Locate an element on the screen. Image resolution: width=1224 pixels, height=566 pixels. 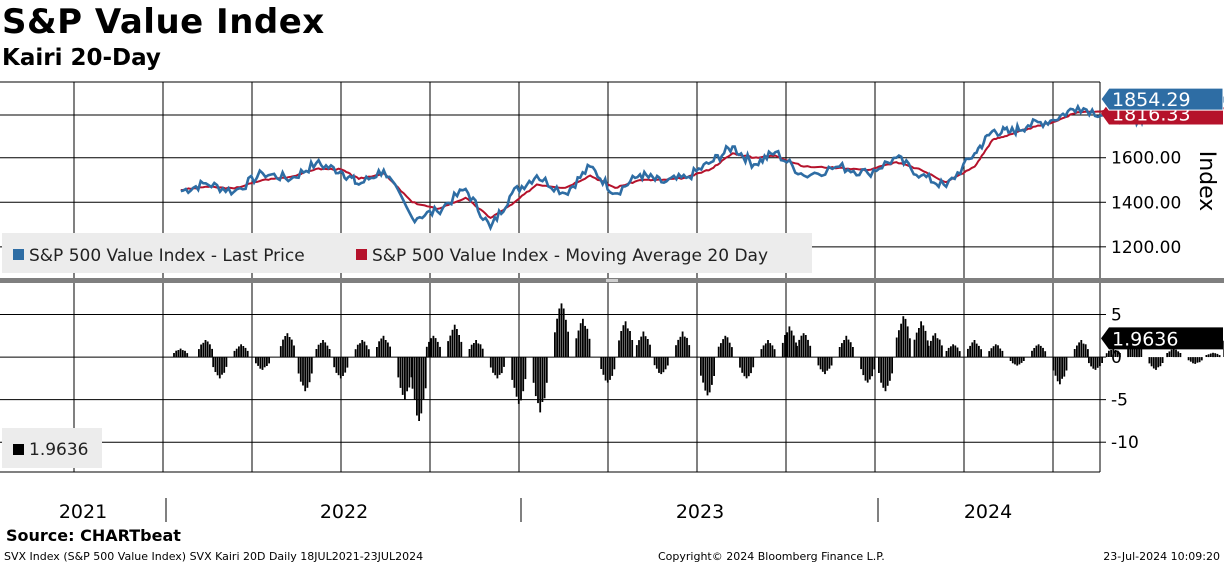
price-legend-swatch is located at coordinates (18, 254).